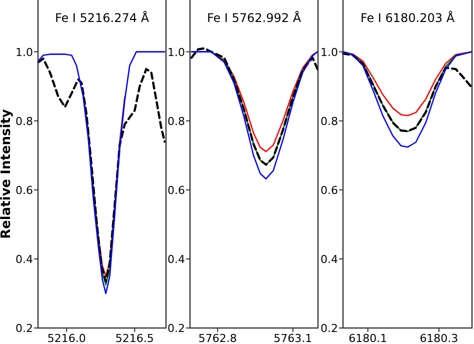 The width and height of the screenshot is (474, 344). What do you see at coordinates (66, 338) in the screenshot?
I see `x-tick-label: 5216.0` at bounding box center [66, 338].